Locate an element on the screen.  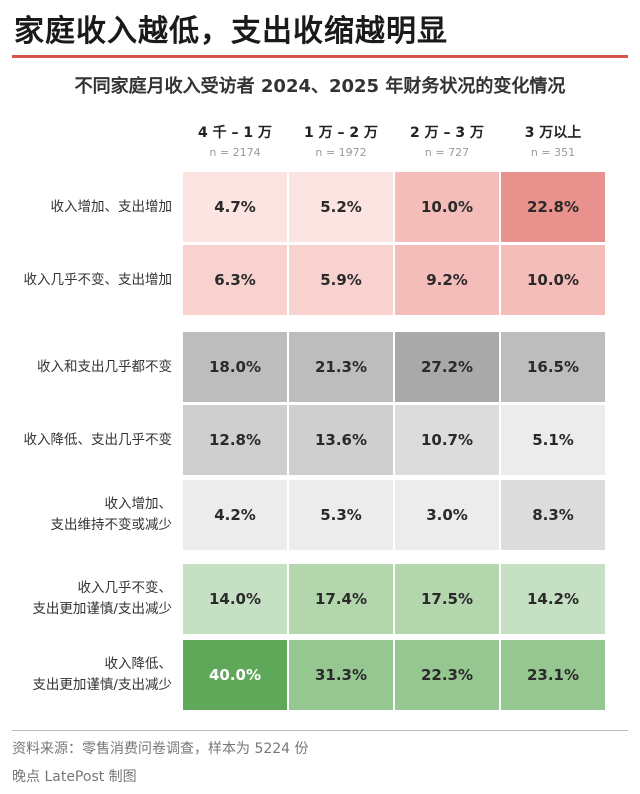
cell-value-label: 12.8% is located at coordinates (235, 440).